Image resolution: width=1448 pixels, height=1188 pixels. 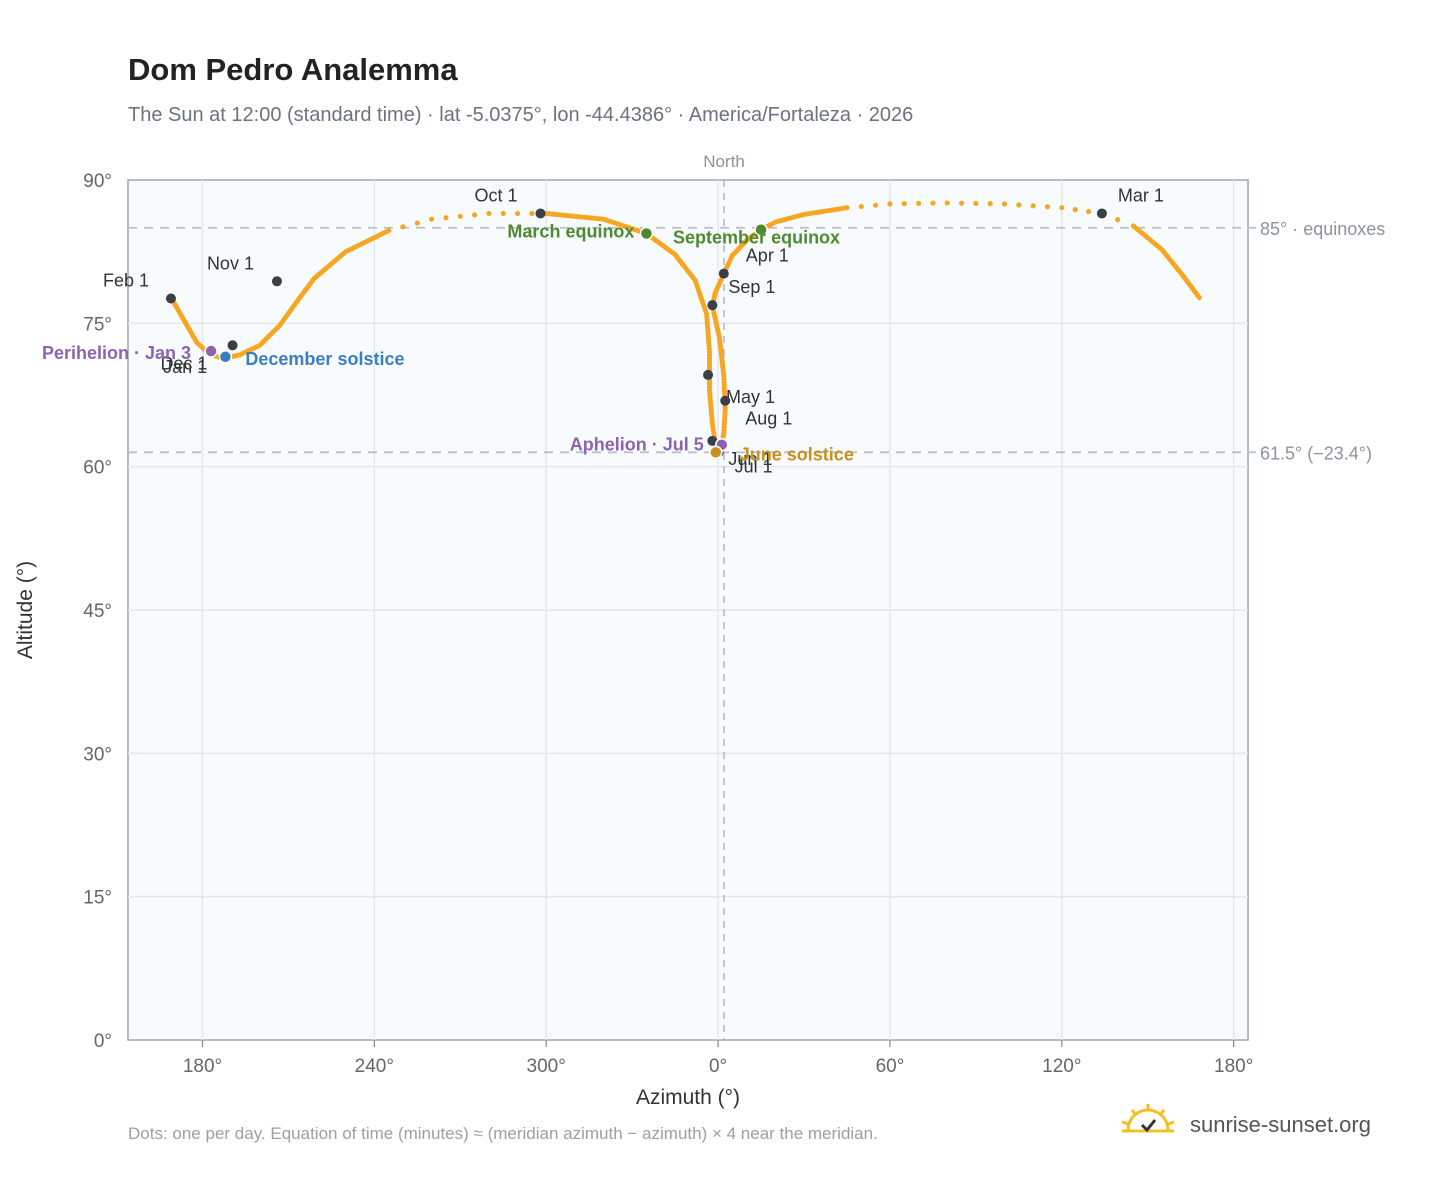 I want to click on month-label: Jul 1, so click(x=754, y=466).